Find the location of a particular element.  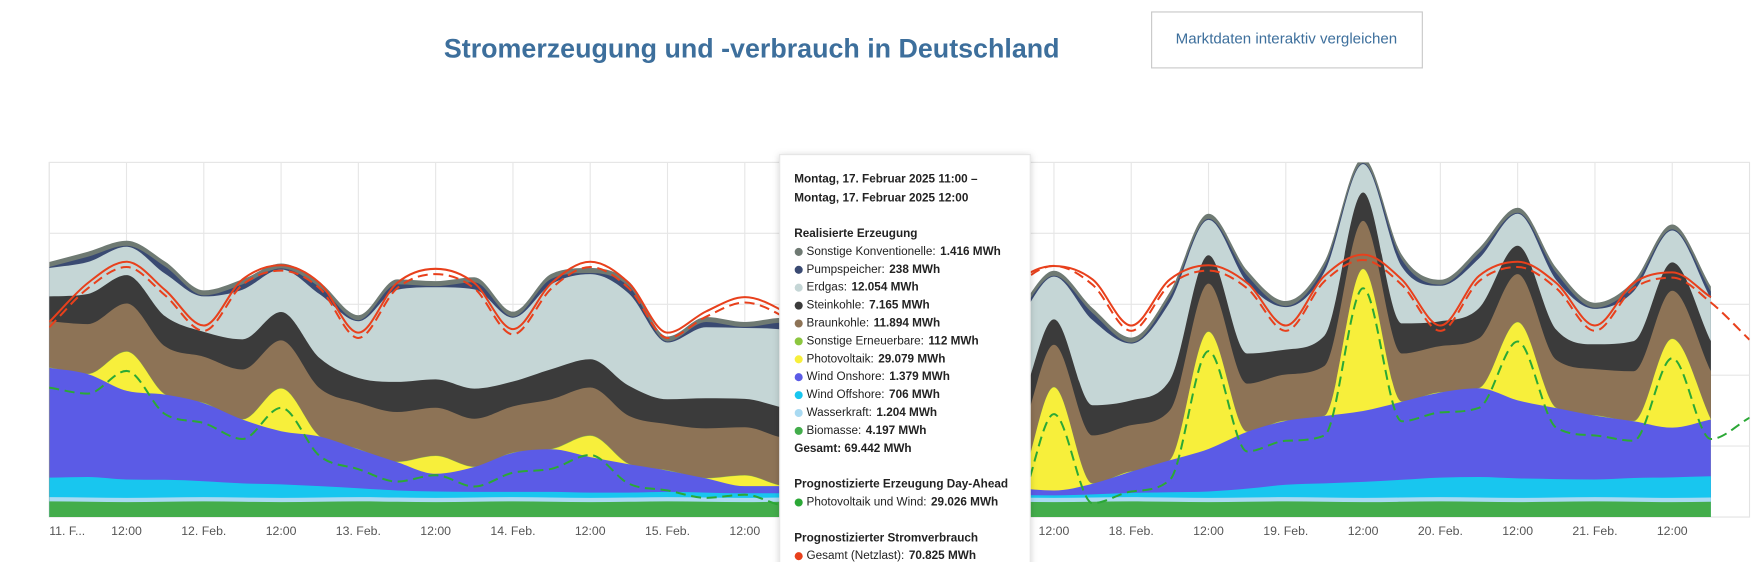

tooltip-item: Erdgas: 12.054 MWh is located at coordinates (863, 287).